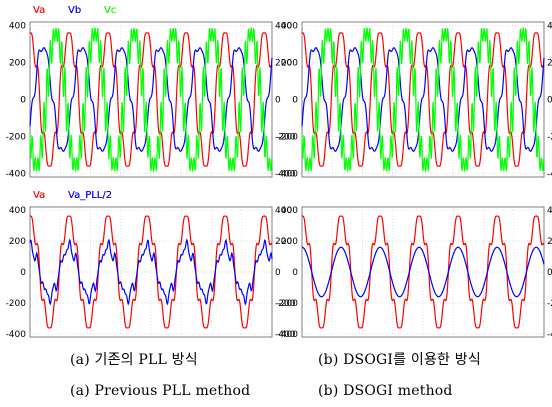 This screenshot has height=407, width=552. I want to click on caption-b-korean: (b) DSOGI를 이용한 방식, so click(399, 360).